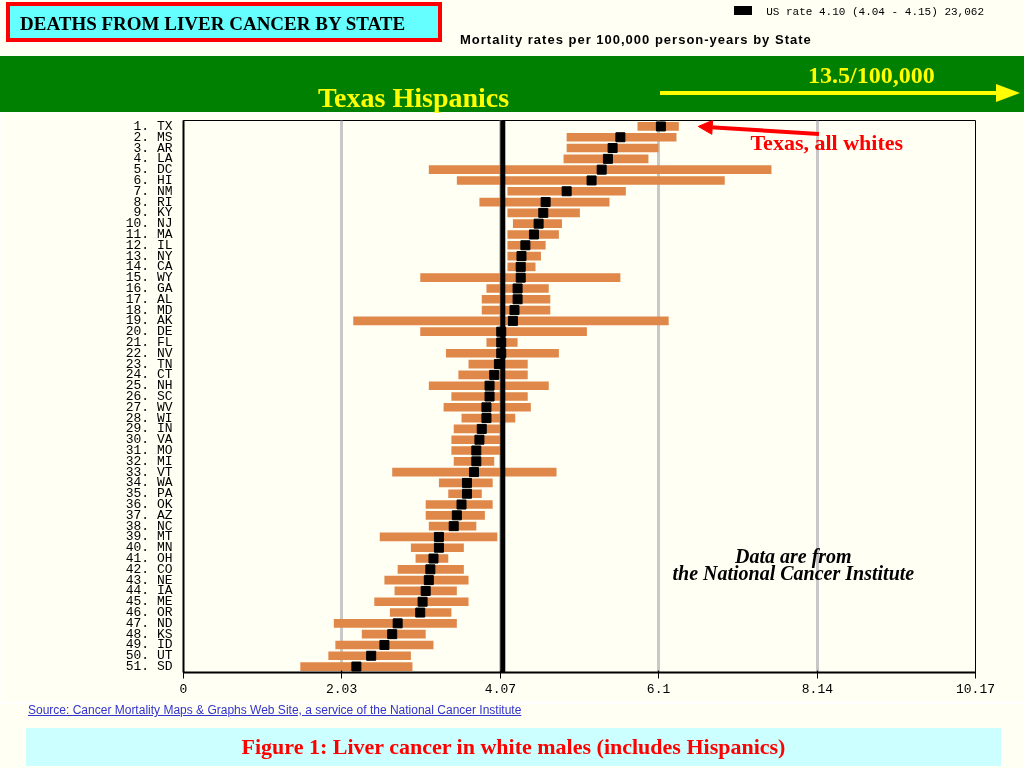  Describe the element at coordinates (414, 98) in the screenshot. I see `text: Texas Hispanics` at that location.